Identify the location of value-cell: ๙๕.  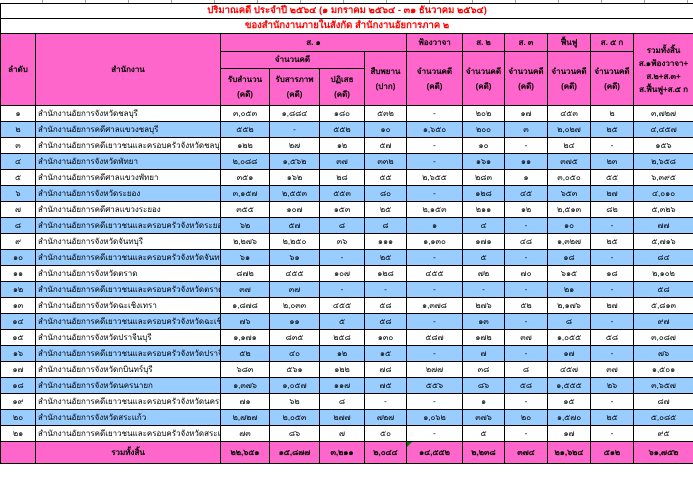
(662, 433).